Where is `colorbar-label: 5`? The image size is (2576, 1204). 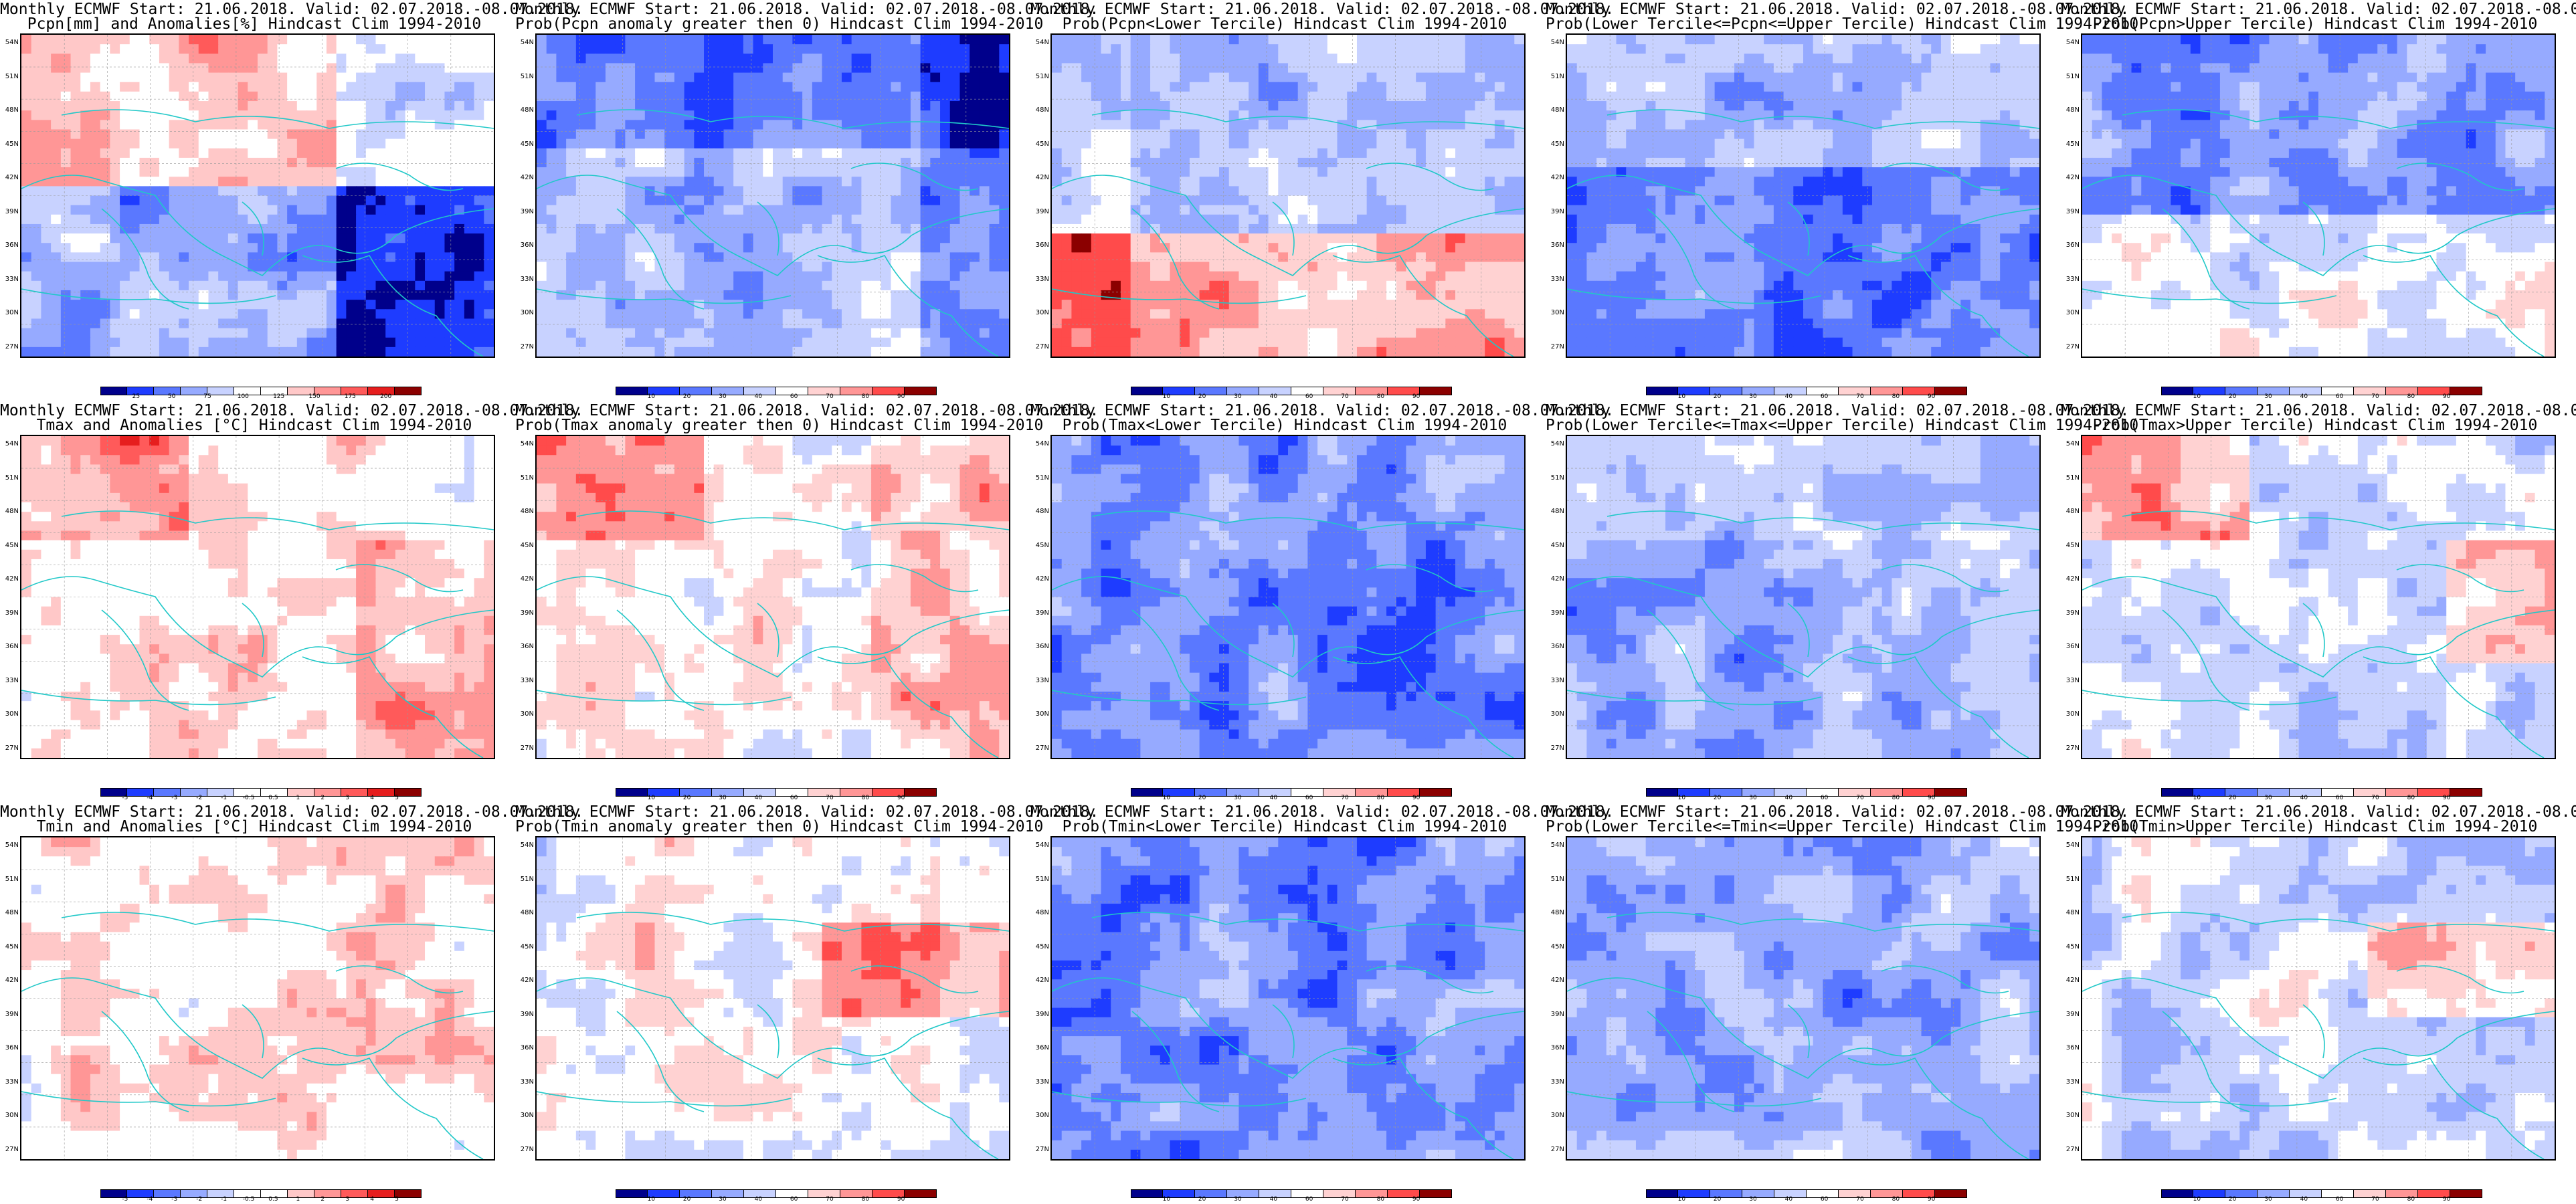
colorbar-label: 5 is located at coordinates (397, 798).